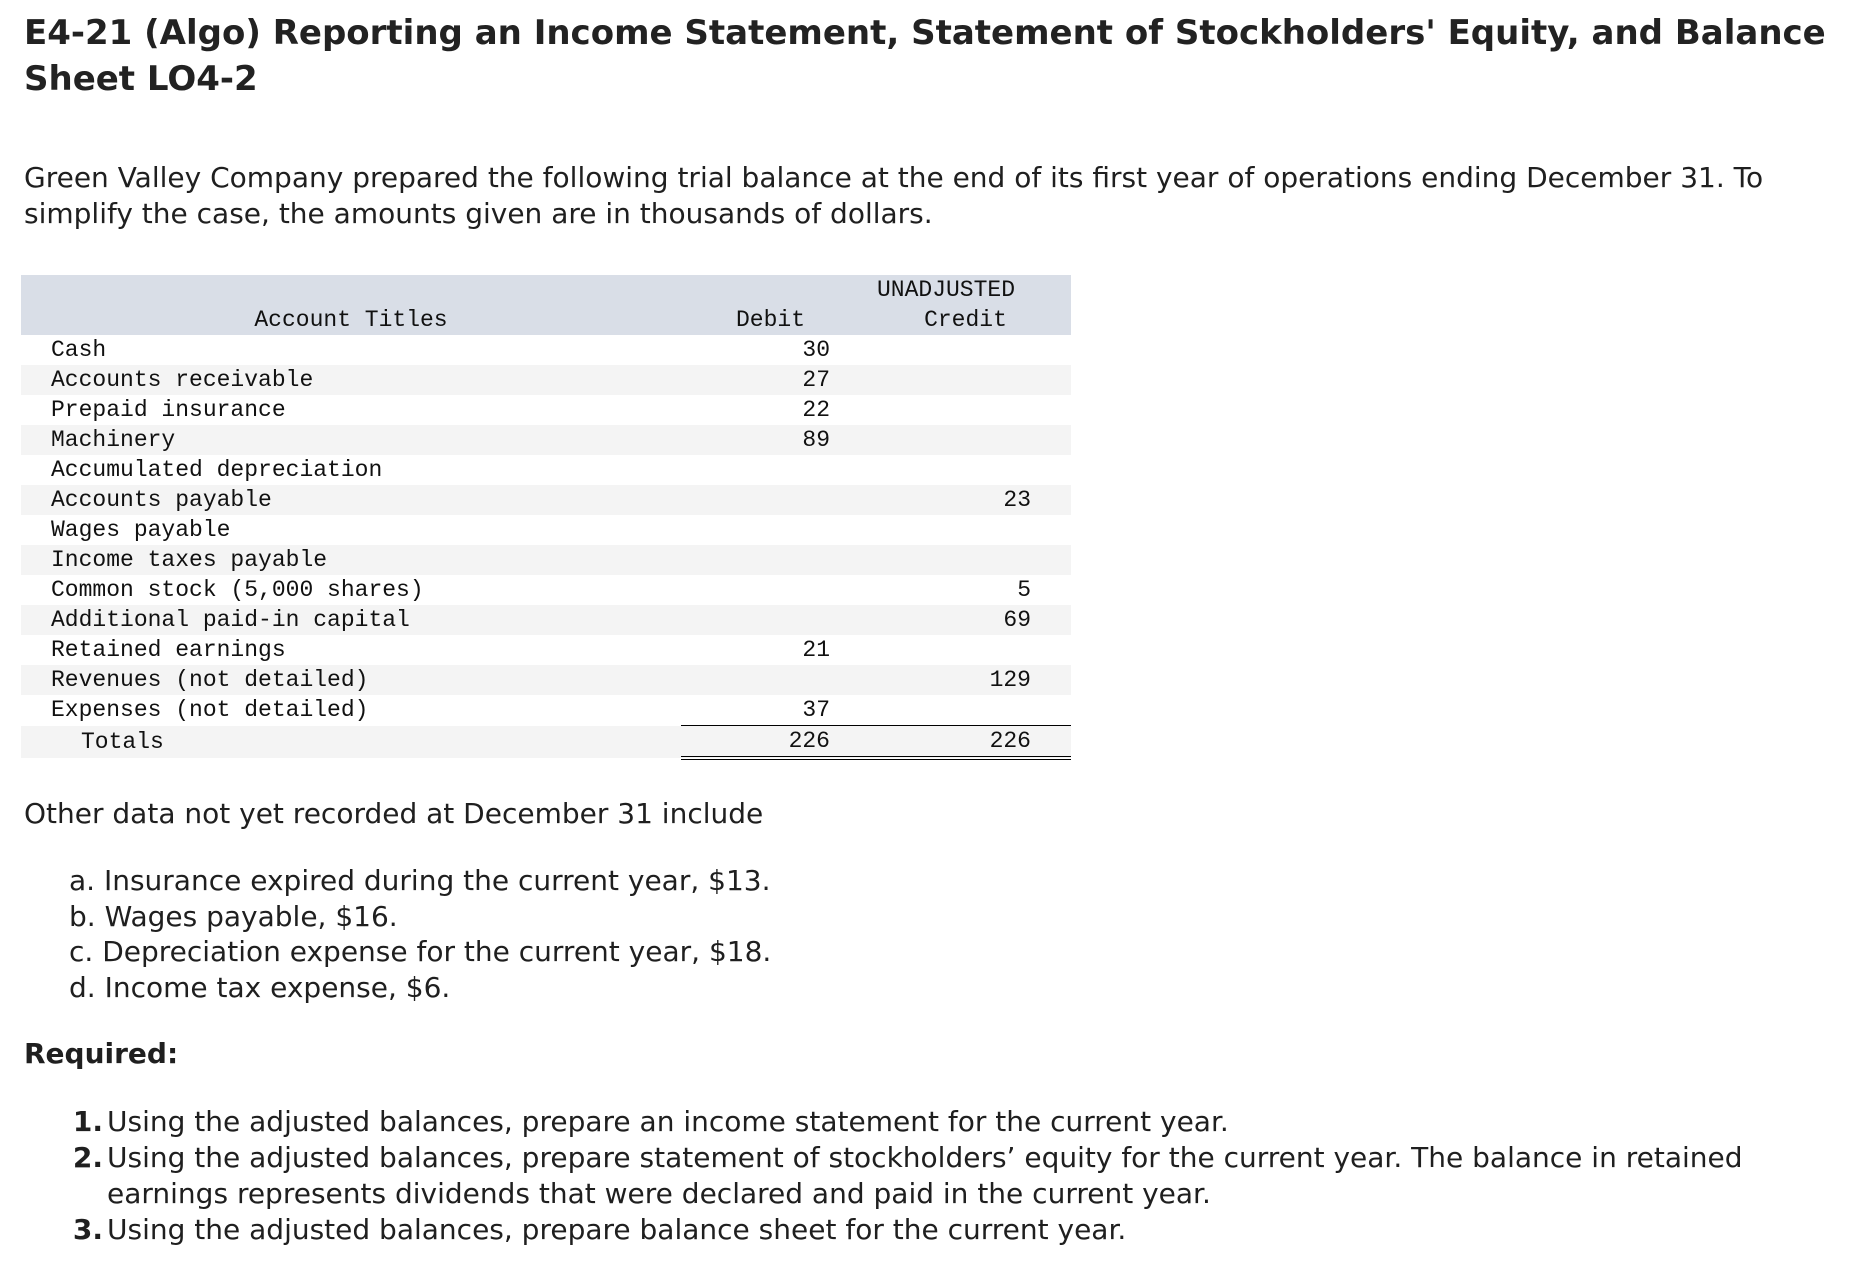  I want to click on amount: 21, so click(816, 650).